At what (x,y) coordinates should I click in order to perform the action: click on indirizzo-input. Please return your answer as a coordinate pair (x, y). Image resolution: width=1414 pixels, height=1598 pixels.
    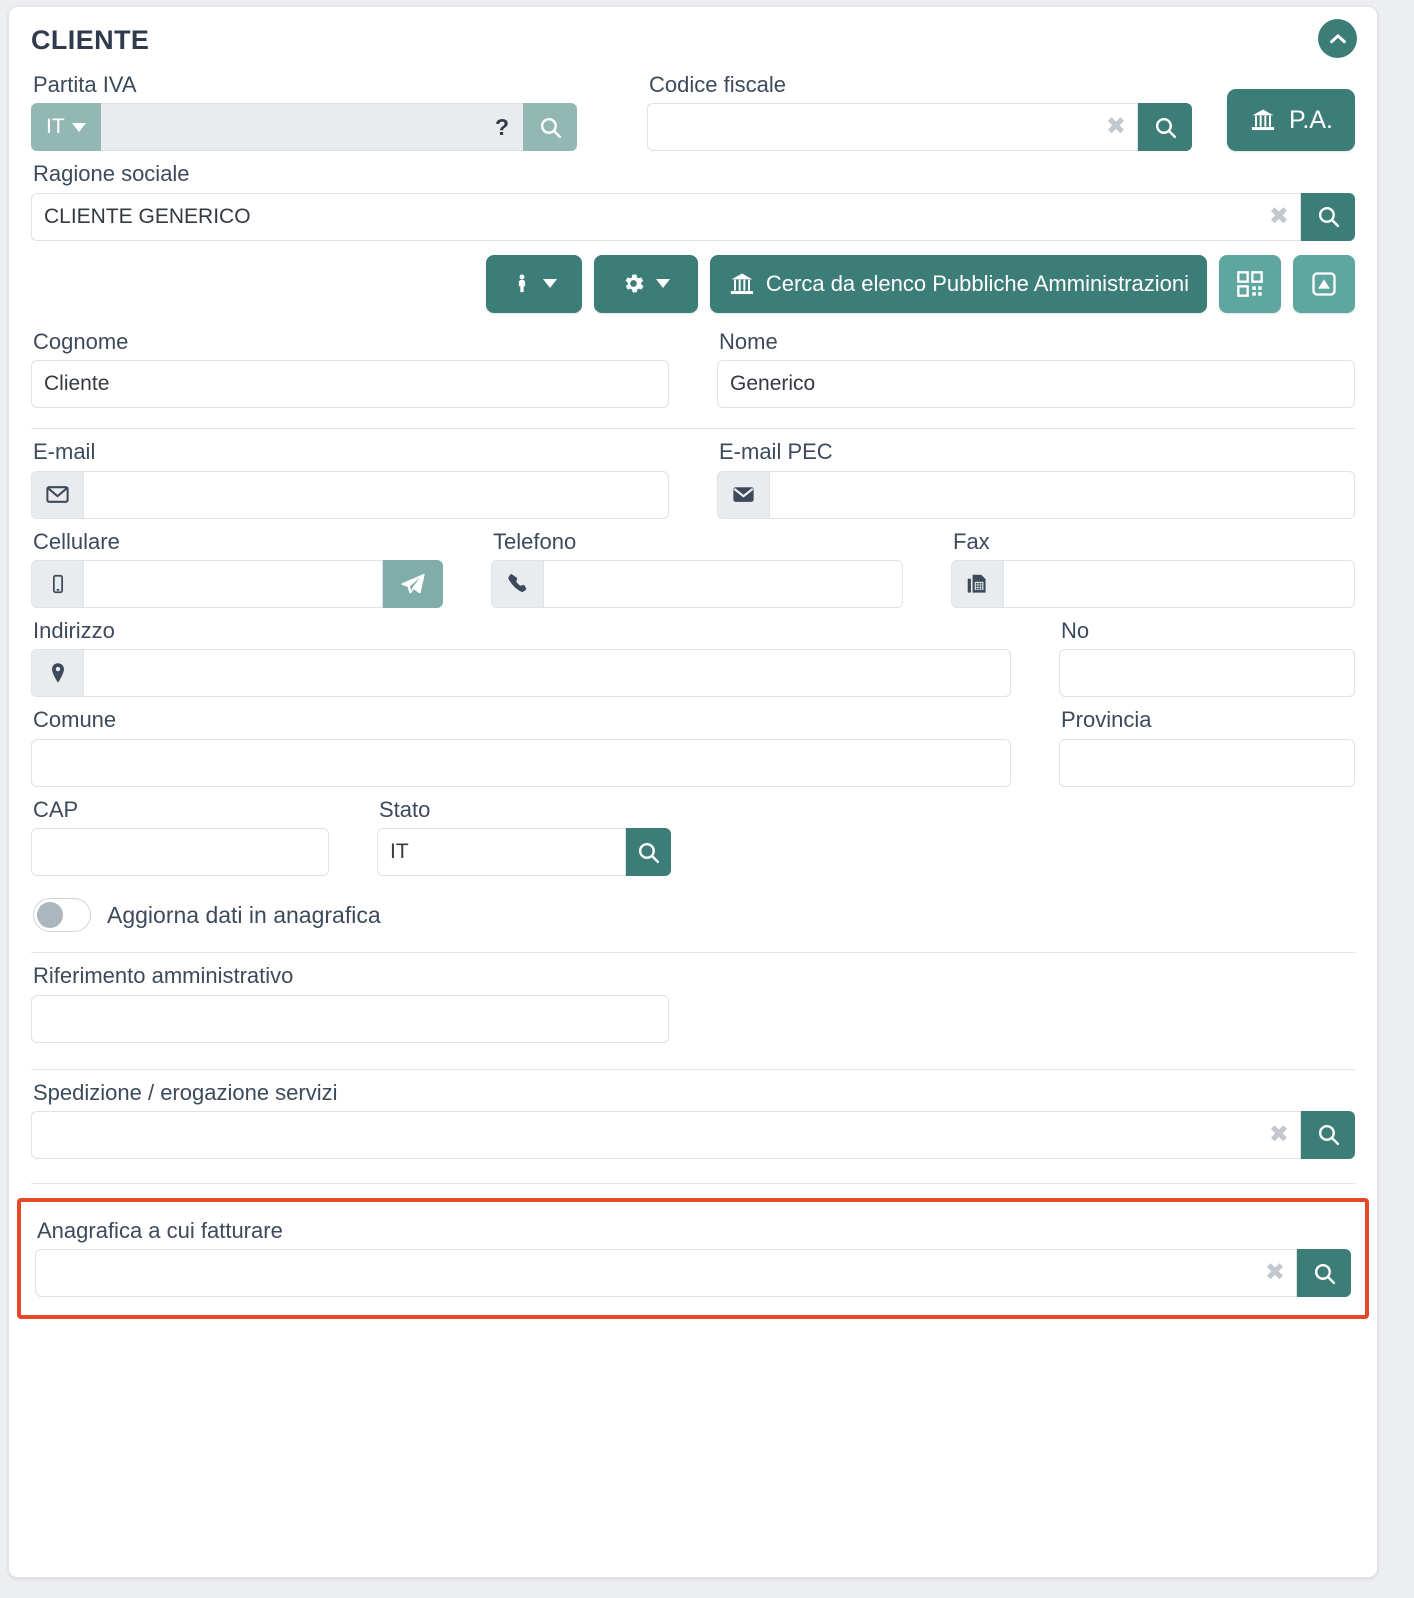
    Looking at the image, I should click on (547, 673).